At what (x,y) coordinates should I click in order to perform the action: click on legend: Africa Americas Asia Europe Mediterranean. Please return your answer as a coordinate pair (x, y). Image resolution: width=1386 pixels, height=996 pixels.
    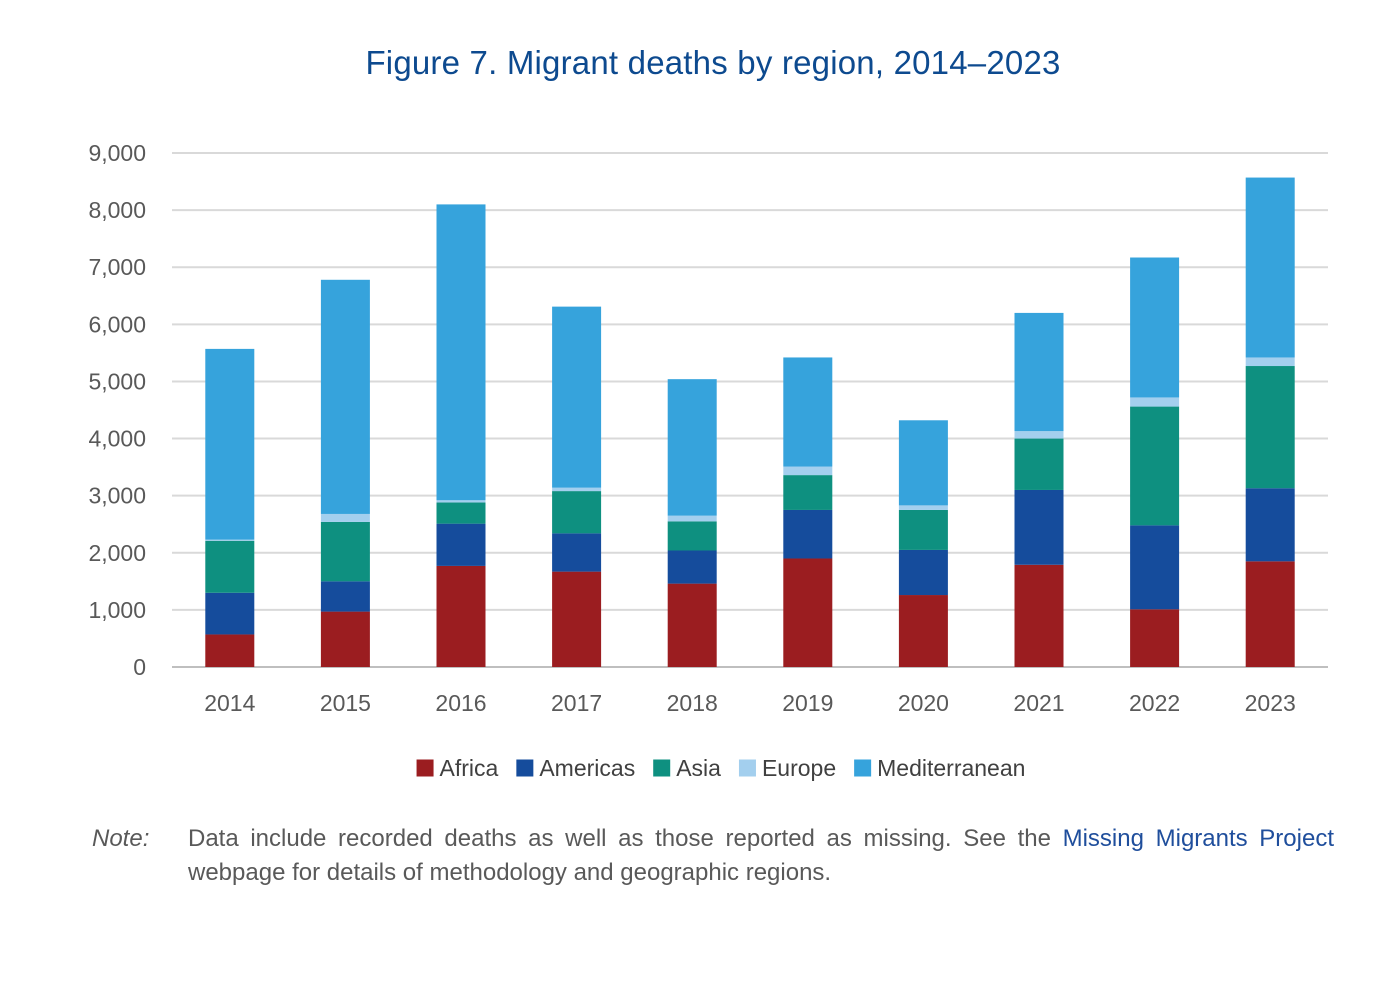
    Looking at the image, I should click on (720, 768).